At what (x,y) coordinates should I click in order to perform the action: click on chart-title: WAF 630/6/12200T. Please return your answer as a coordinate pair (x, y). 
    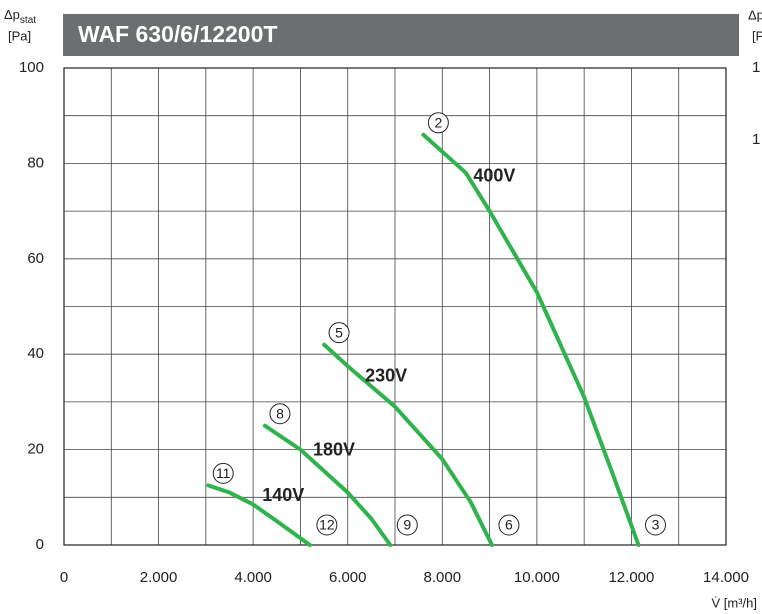
    Looking at the image, I should click on (177, 34).